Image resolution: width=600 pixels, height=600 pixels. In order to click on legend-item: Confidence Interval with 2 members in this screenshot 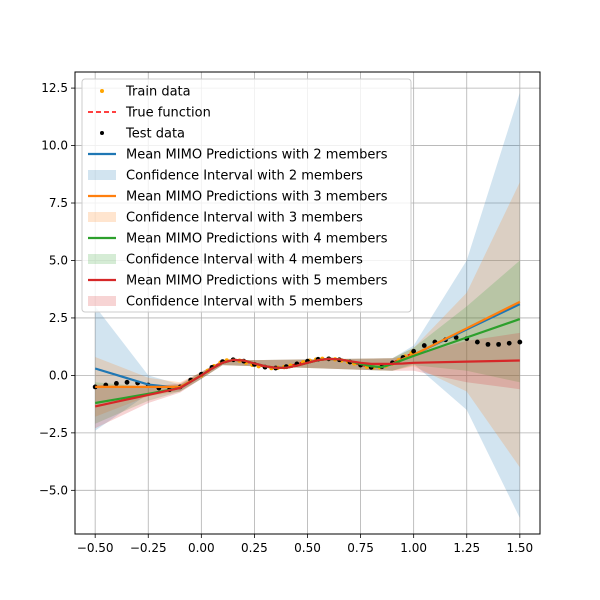, I will do `click(225, 176)`.